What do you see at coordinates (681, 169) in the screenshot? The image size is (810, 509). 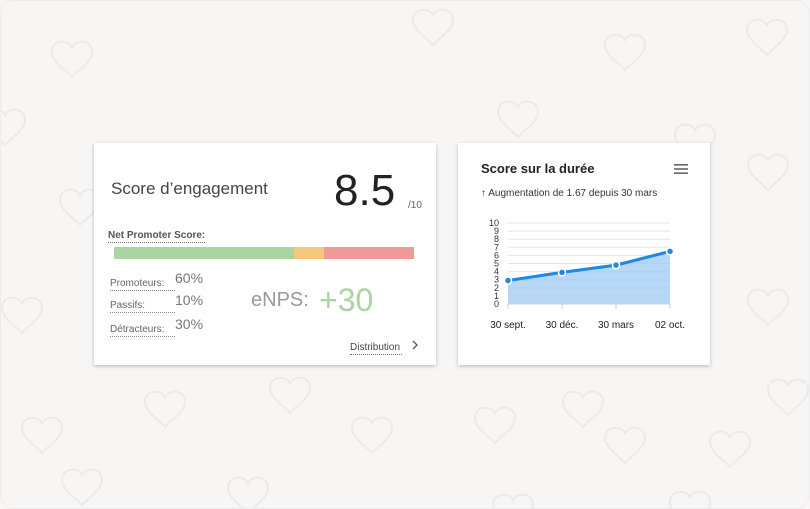 I see `hamburger-menu-icon` at bounding box center [681, 169].